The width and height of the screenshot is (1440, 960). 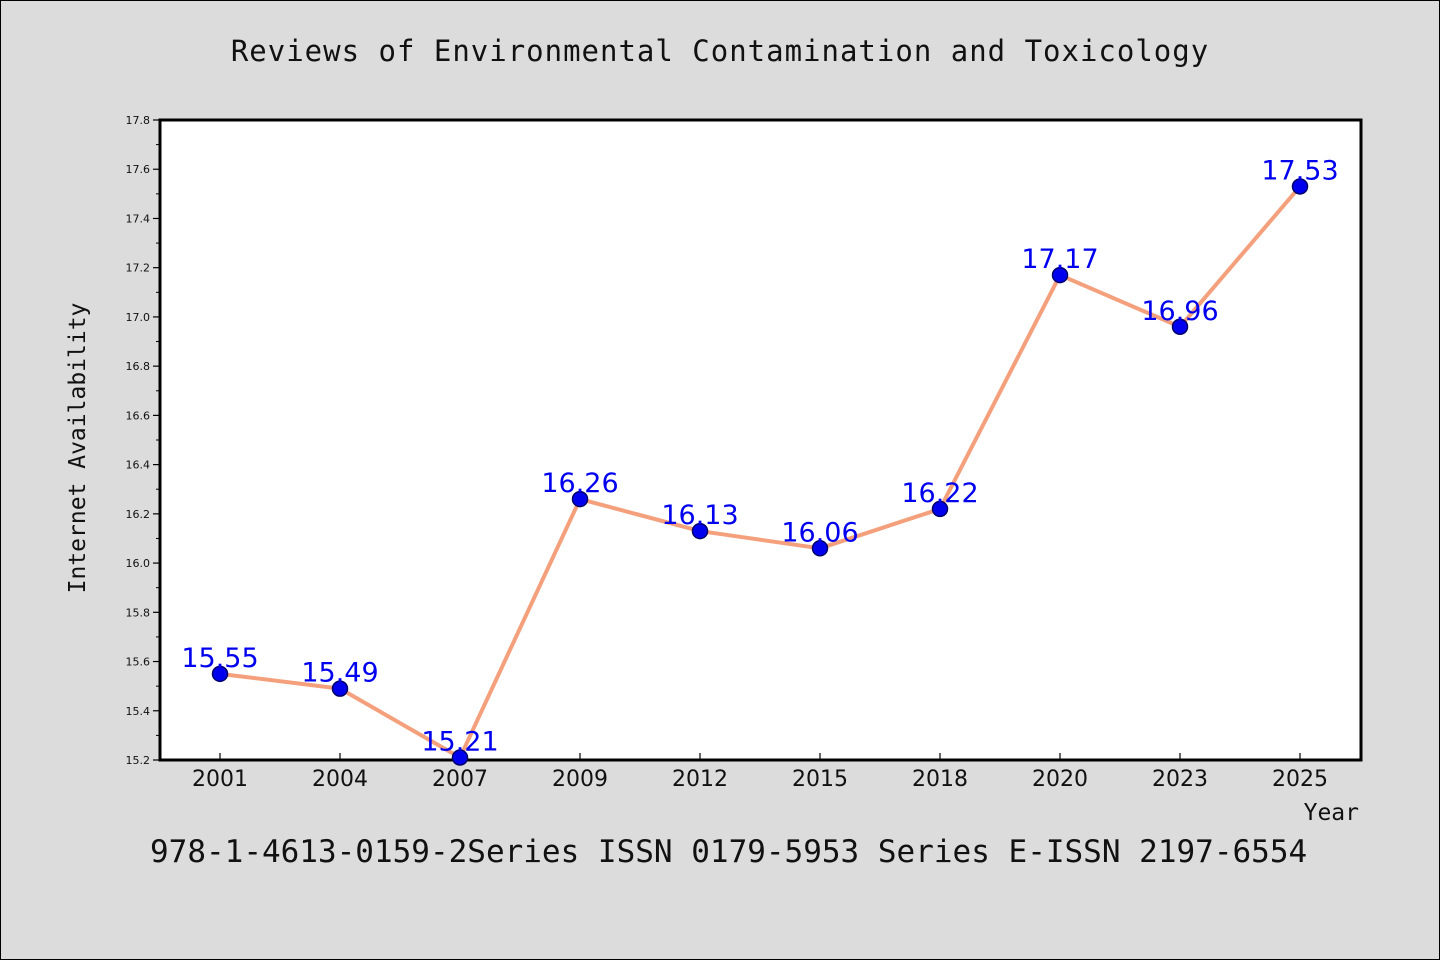 What do you see at coordinates (78, 448) in the screenshot?
I see `y-axis-title: Internet Availability` at bounding box center [78, 448].